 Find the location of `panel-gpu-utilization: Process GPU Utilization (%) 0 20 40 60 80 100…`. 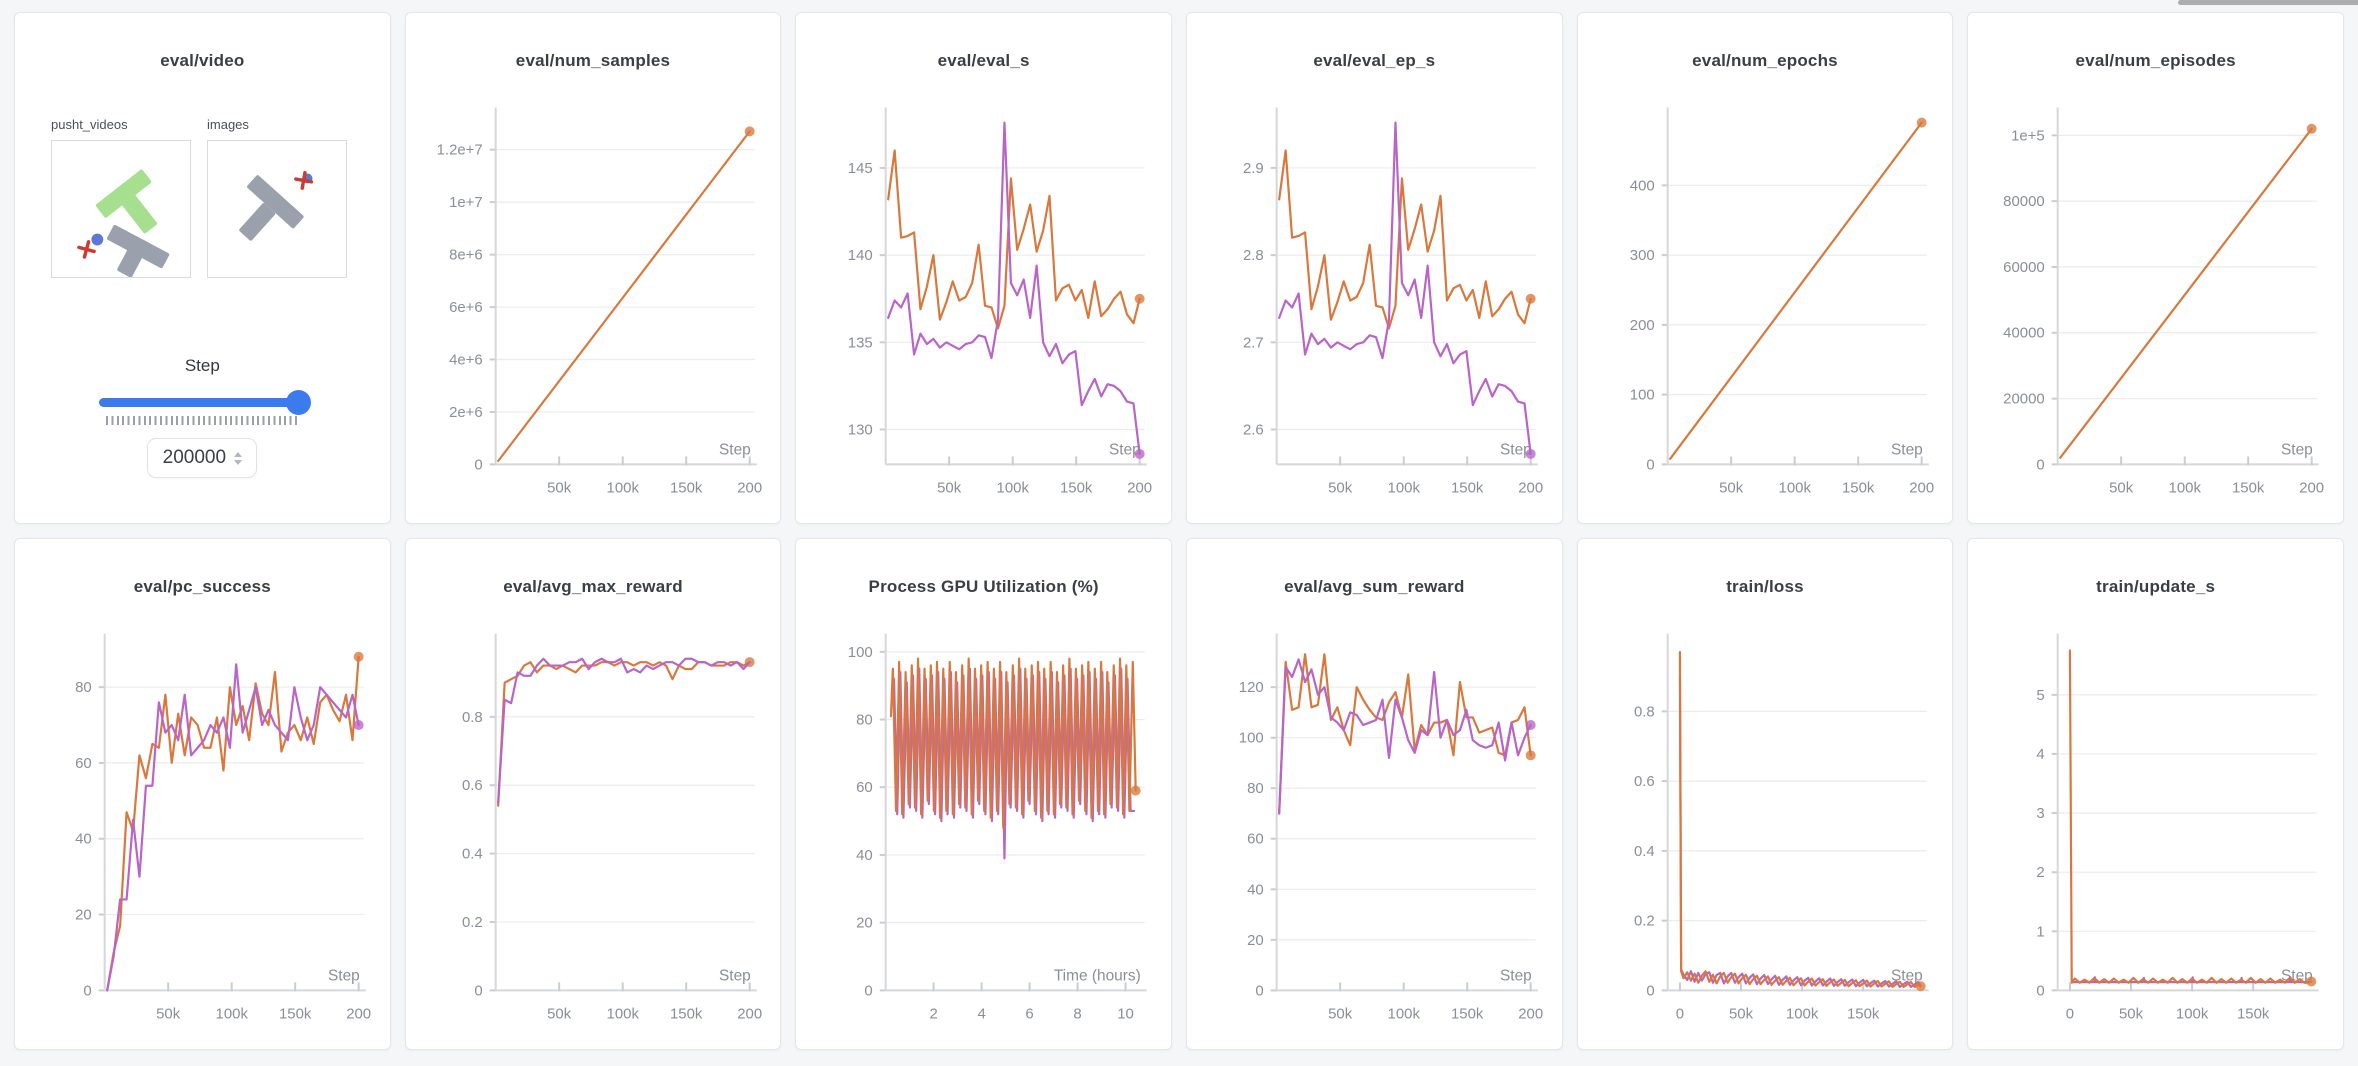

panel-gpu-utilization: Process GPU Utilization (%) 0 20 40 60 80 100… is located at coordinates (983, 794).